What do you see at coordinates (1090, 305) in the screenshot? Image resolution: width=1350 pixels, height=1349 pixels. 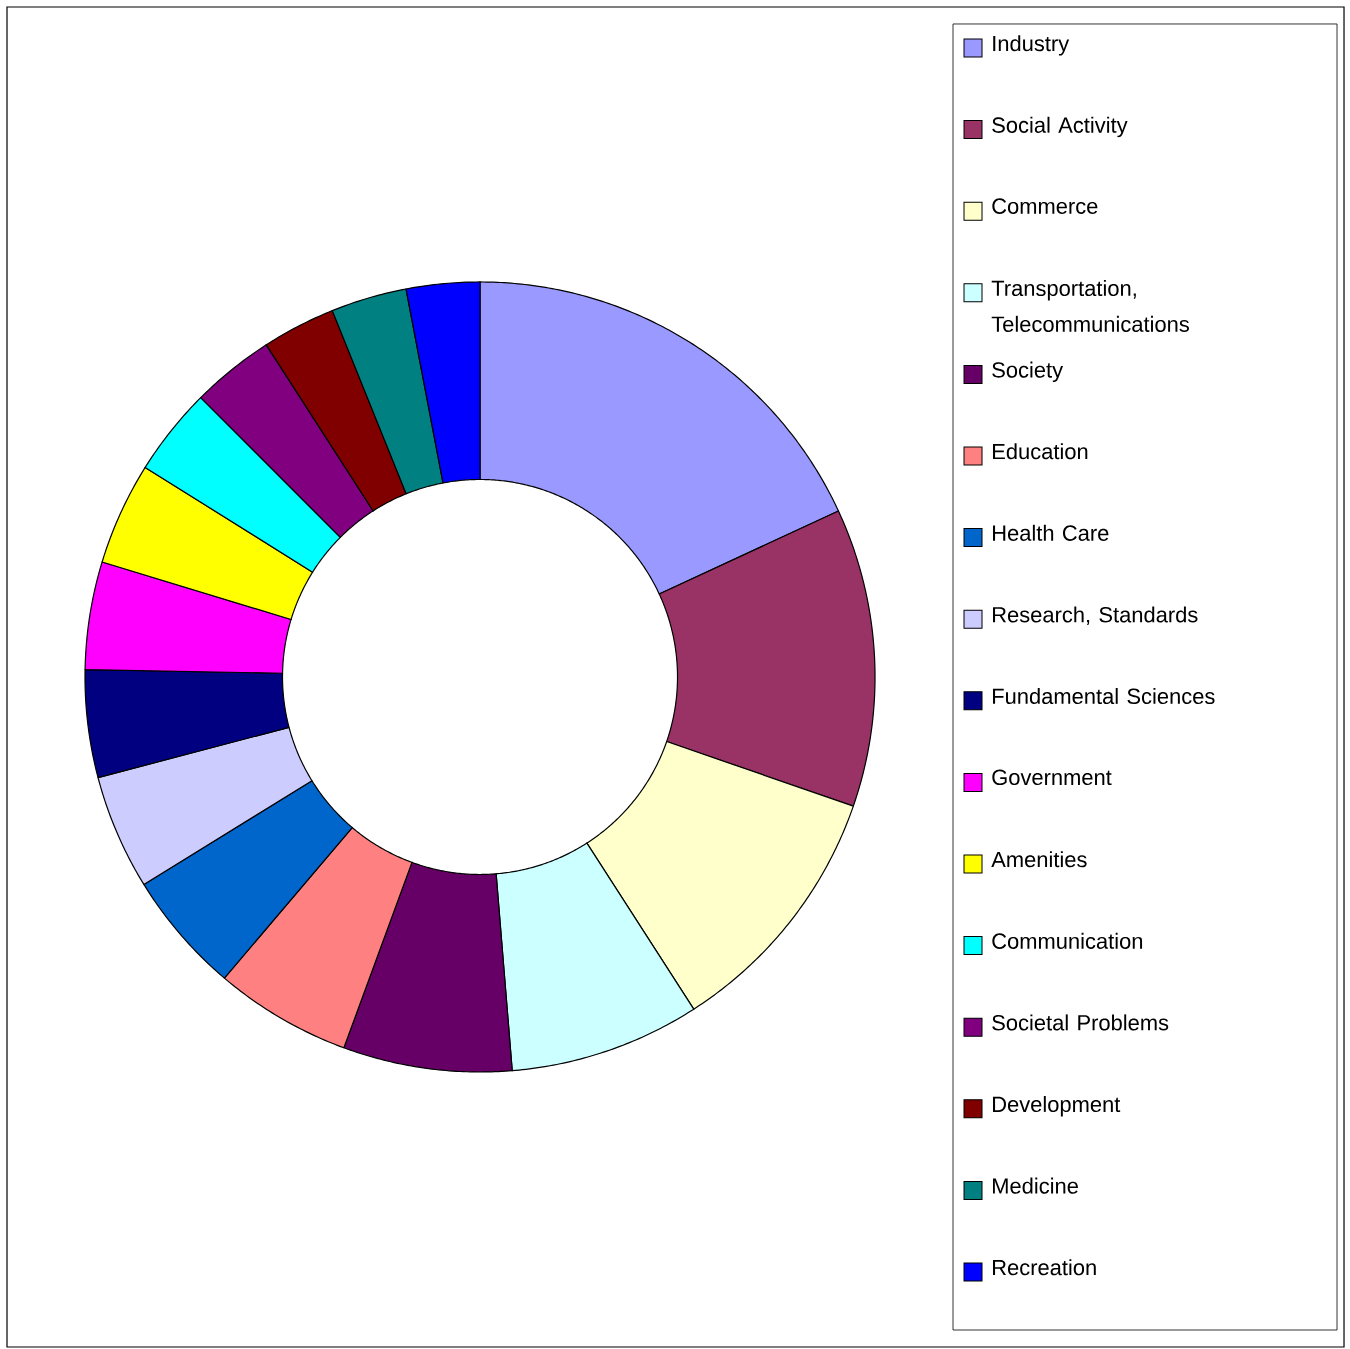 I see `legend-label: Transportation, Telecommunications` at bounding box center [1090, 305].